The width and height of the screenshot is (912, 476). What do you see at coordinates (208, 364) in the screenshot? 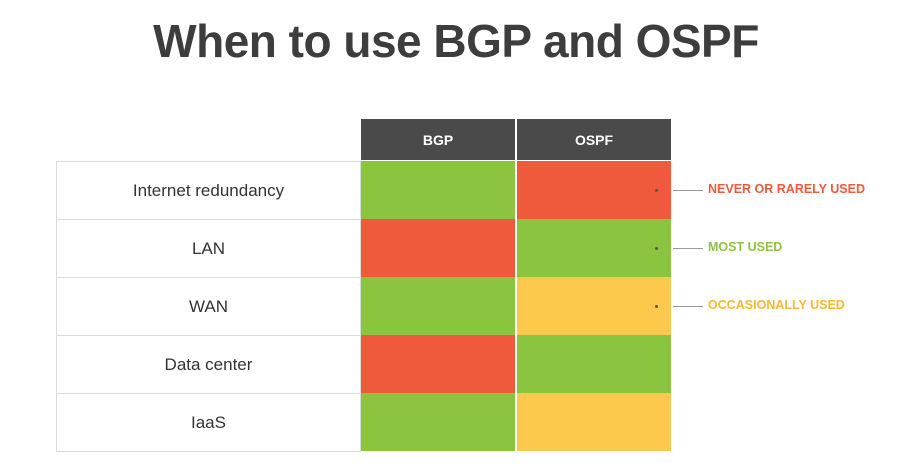
I see `row-label: Data center` at bounding box center [208, 364].